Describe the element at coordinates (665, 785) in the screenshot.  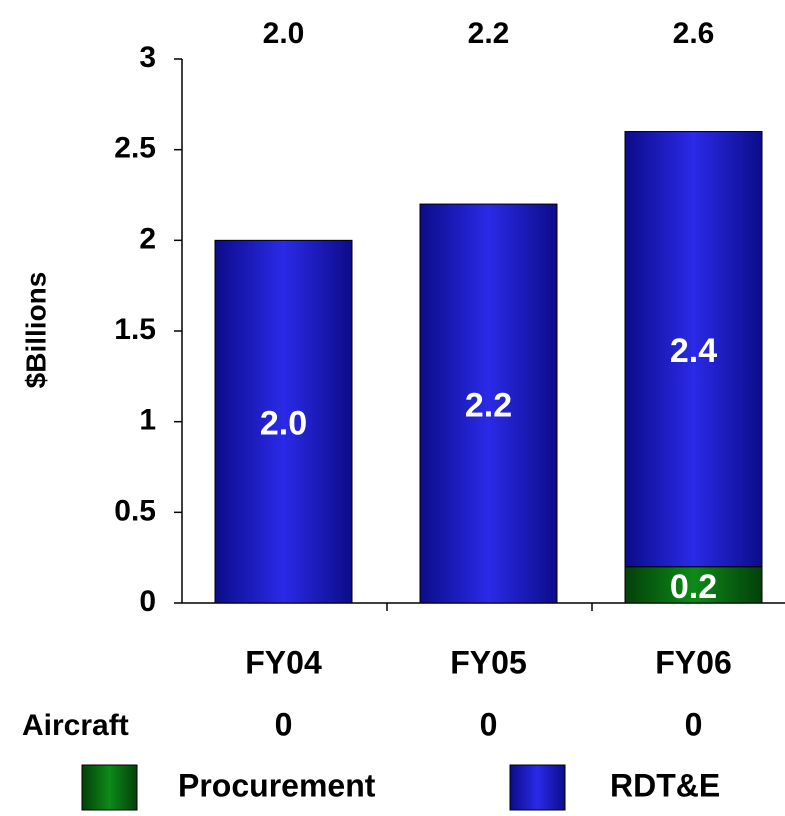
I see `legend-label: RDT&E` at that location.